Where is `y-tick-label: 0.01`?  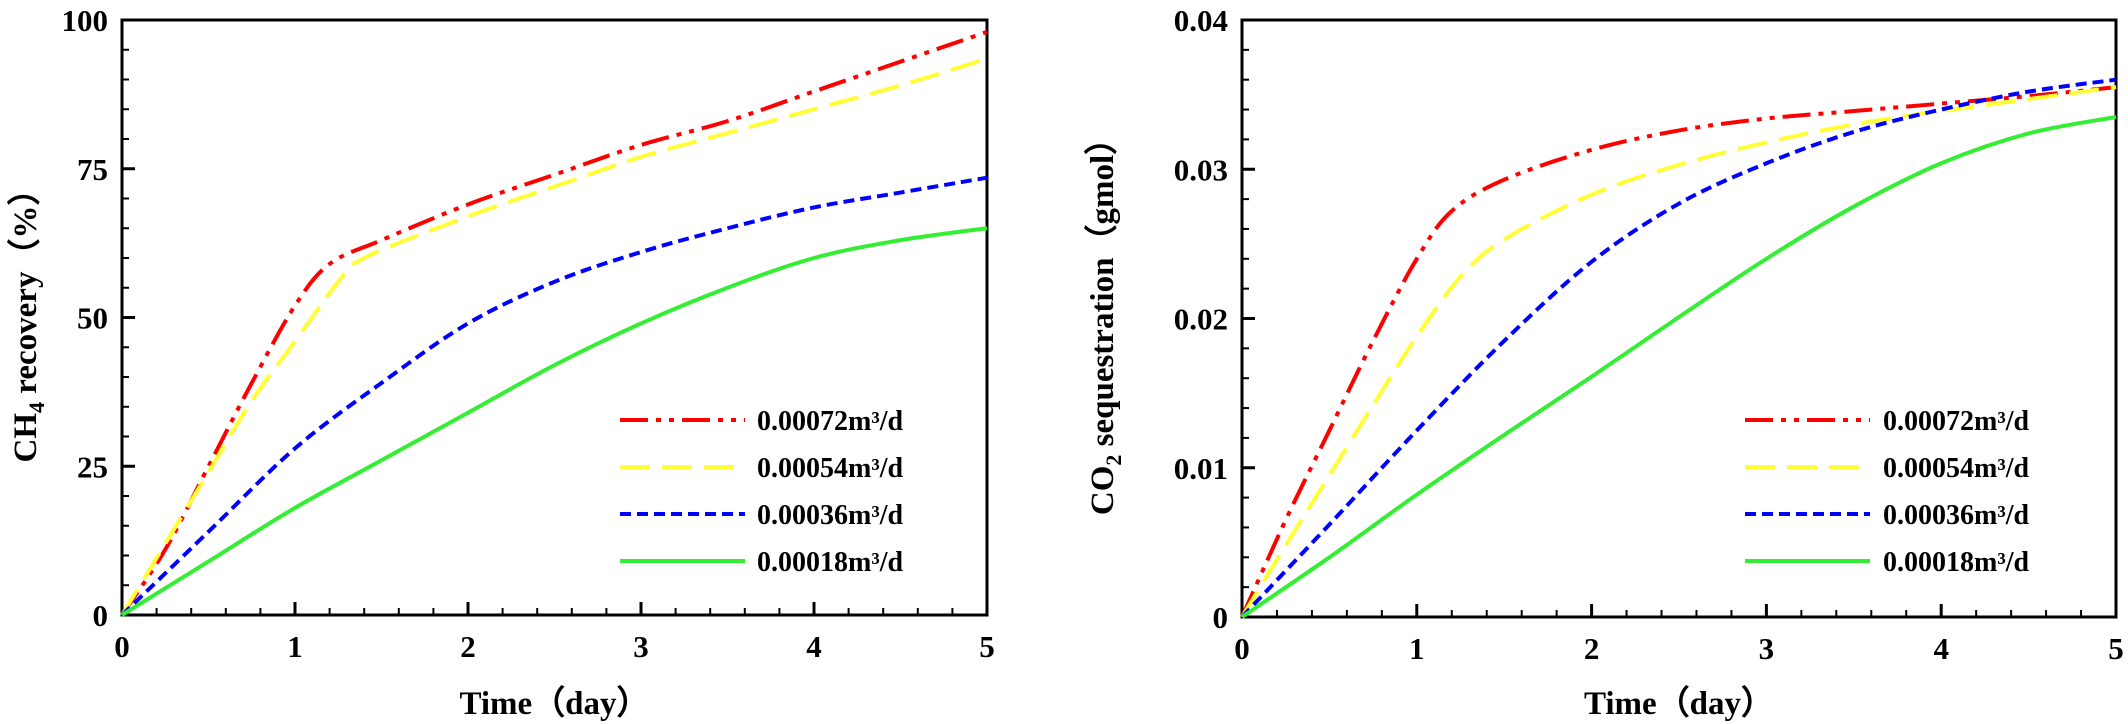
y-tick-label: 0.01 is located at coordinates (1201, 468).